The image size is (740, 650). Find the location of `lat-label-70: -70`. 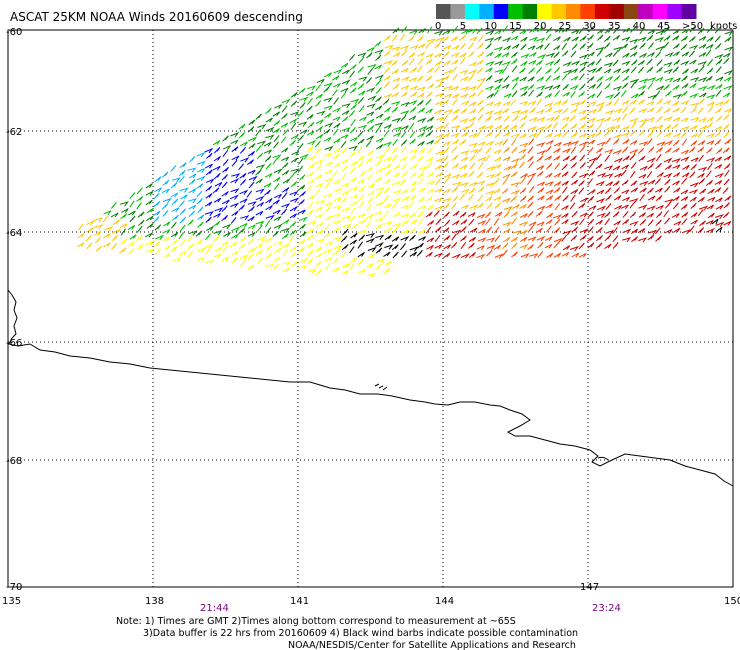

lat-label-70: -70 is located at coordinates (14, 587).